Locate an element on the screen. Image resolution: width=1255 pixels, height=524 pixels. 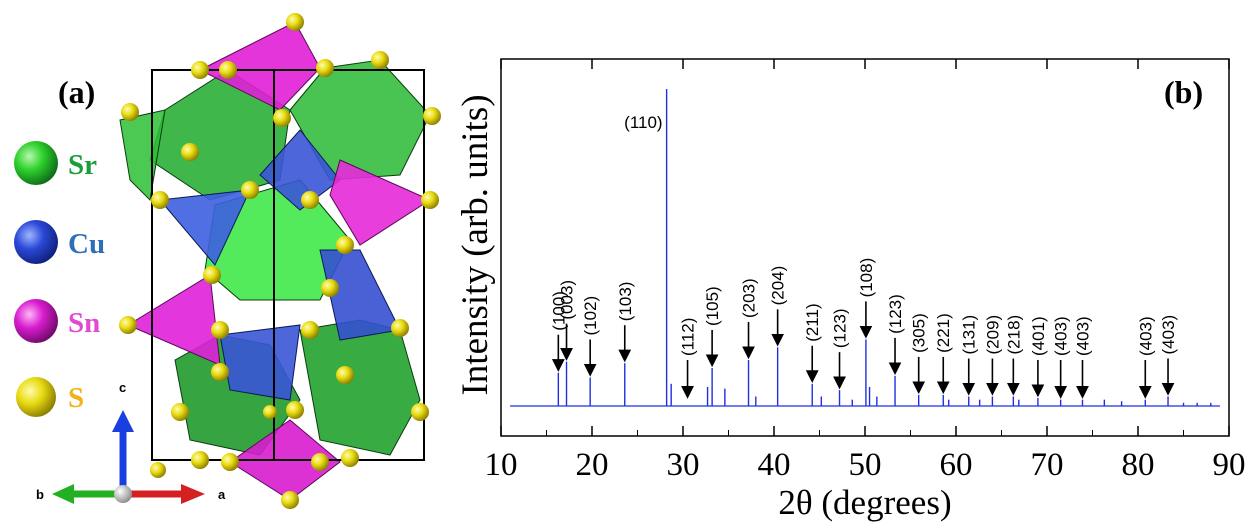
axes-origin-icon is located at coordinates (123, 494).